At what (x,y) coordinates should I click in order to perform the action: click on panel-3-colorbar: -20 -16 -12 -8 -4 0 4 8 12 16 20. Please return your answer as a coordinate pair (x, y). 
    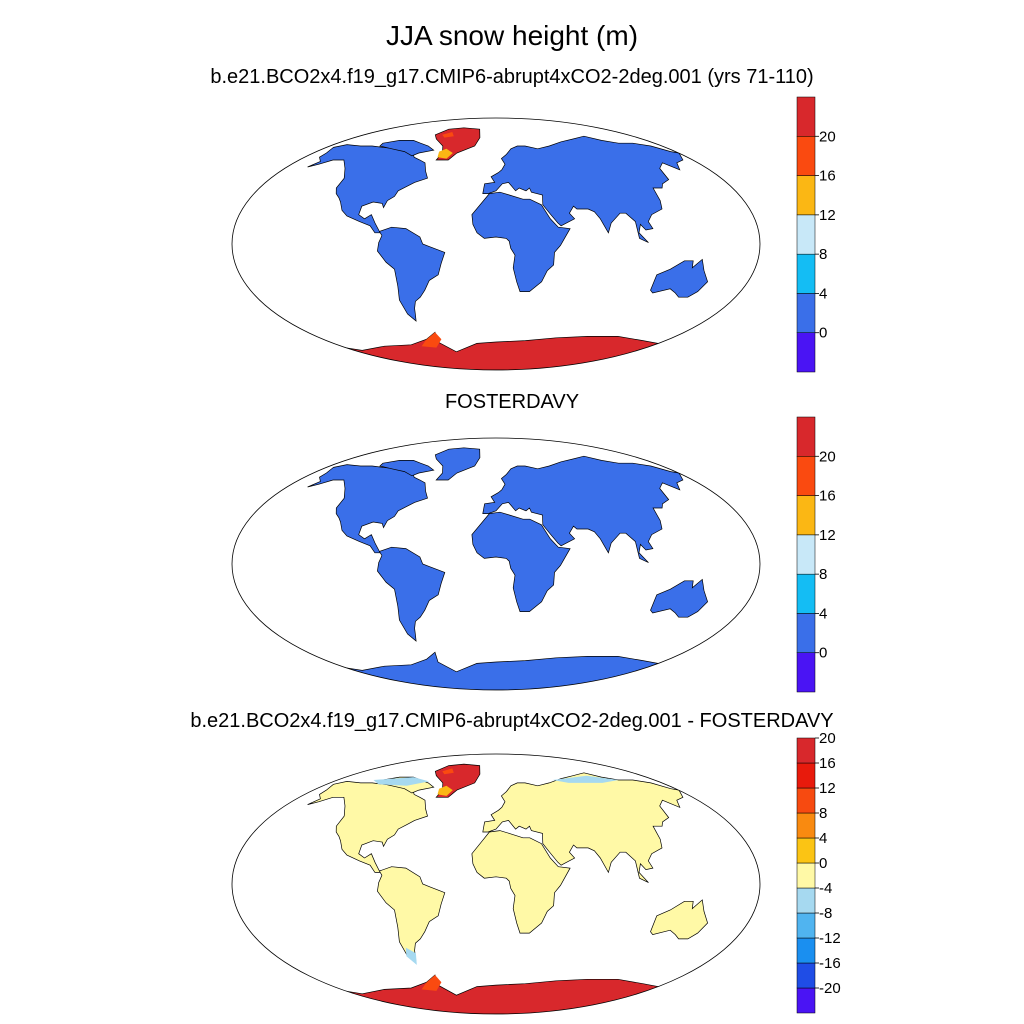
    Looking at the image, I should click on (818, 872).